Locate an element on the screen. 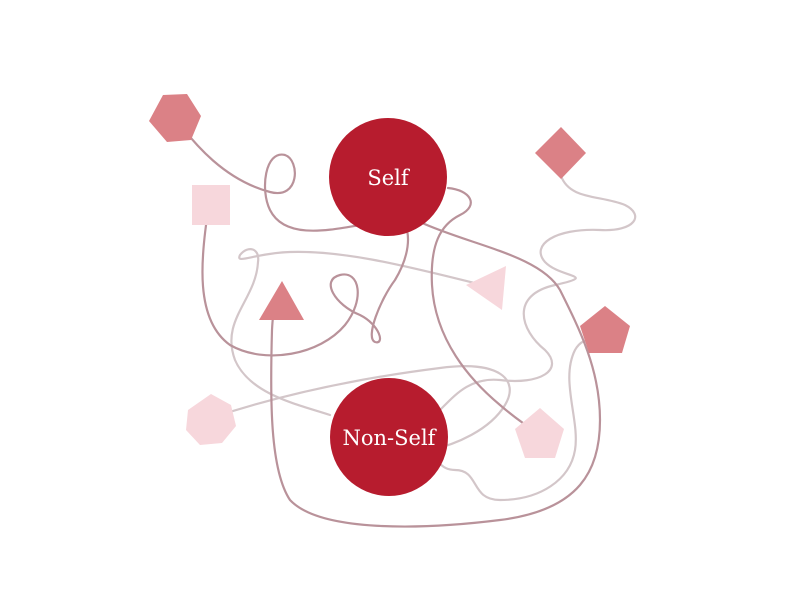  thread-heptagon-to-right is located at coordinates (360, 408).